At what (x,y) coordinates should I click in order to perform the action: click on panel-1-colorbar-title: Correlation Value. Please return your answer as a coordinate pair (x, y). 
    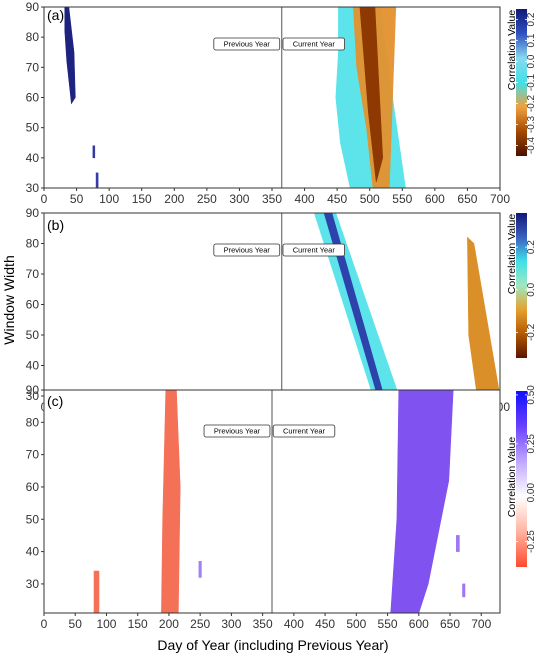
    Looking at the image, I should click on (512, 50).